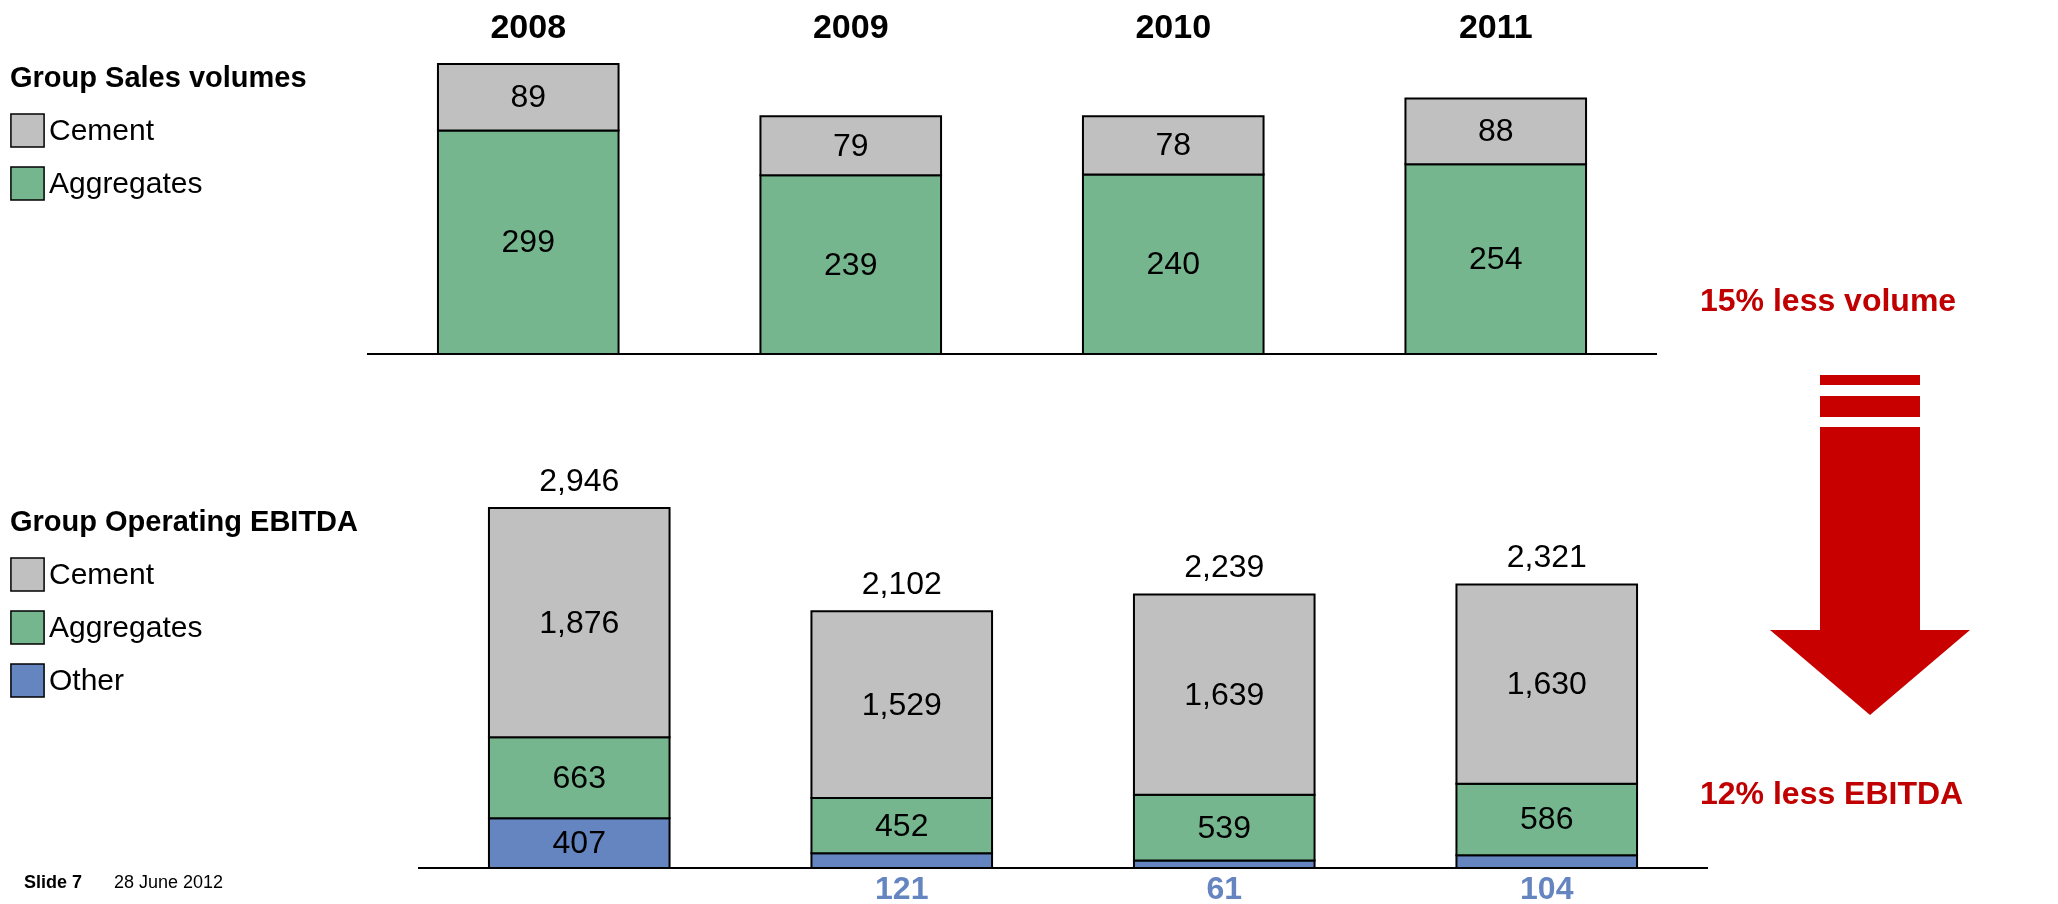 This screenshot has width=2058, height=904. I want to click on x-tick-label: 2008, so click(528, 25).